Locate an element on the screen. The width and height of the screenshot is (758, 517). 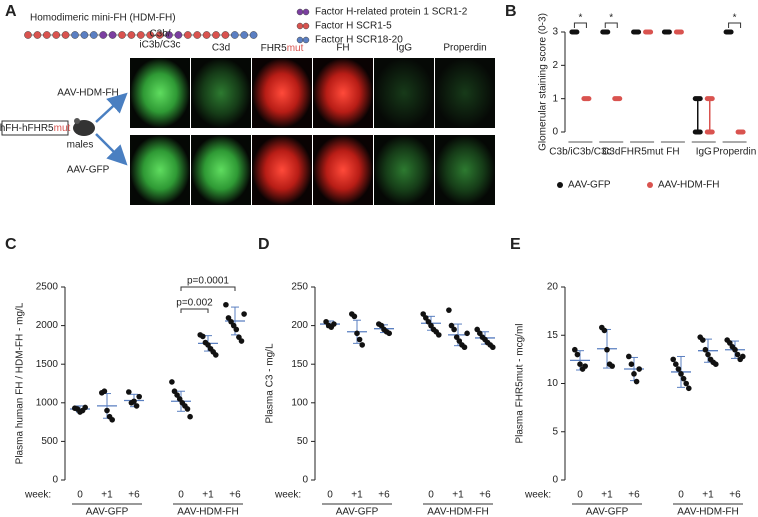
y-tick-label: 15 is located at coordinates (553, 335).